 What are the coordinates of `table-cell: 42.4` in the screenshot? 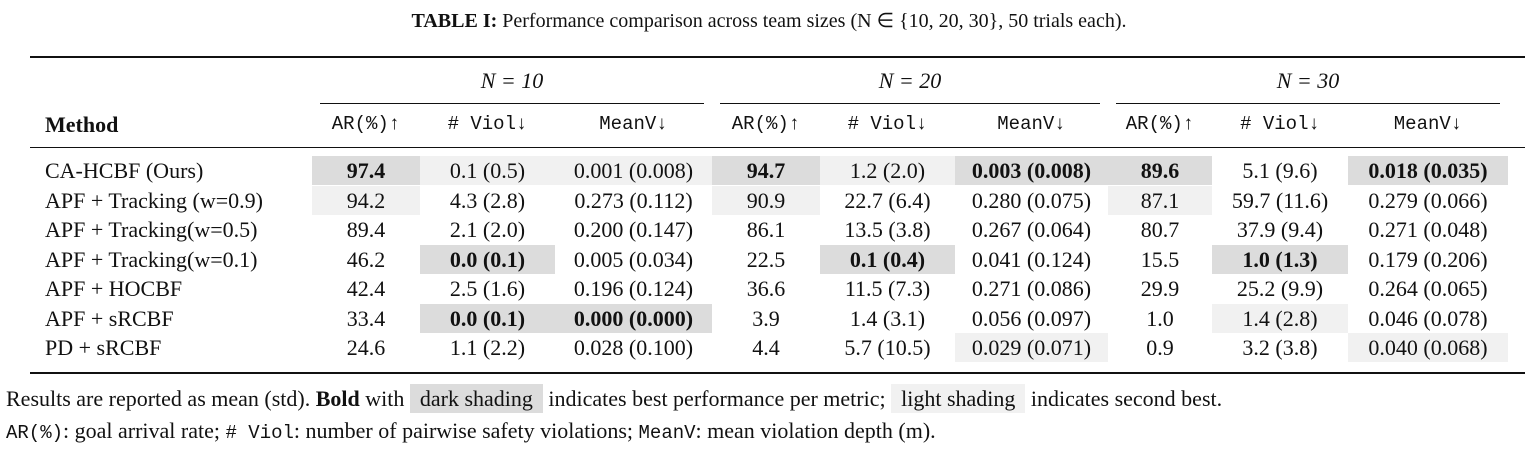 It's located at (366, 288).